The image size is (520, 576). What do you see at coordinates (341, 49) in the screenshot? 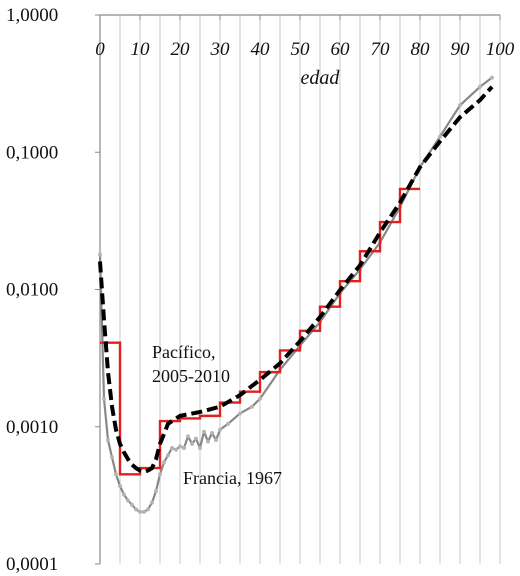
I see `x-tick-label: 60` at bounding box center [341, 49].